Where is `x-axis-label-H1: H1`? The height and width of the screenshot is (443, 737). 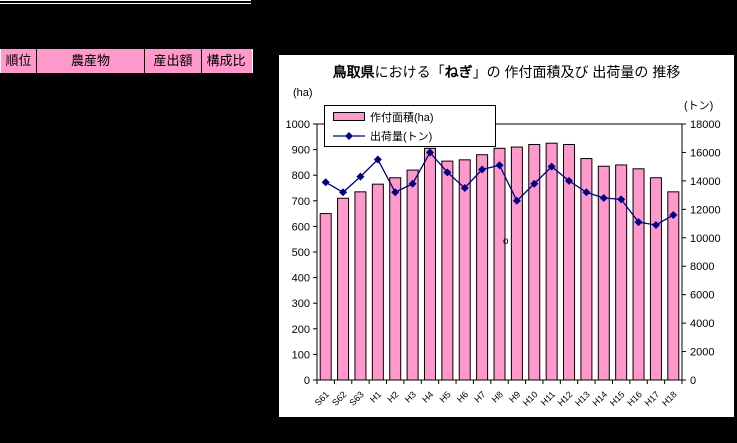
x-axis-label-H1: H1 is located at coordinates (375, 396).